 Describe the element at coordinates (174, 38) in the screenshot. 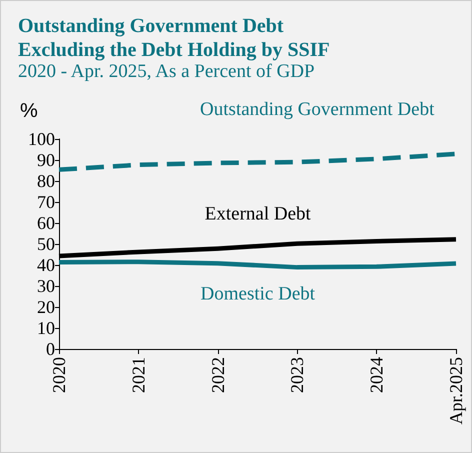

I see `chart-title: Outstanding Government Debt Excluding the Debt Holding by SSIF` at that location.